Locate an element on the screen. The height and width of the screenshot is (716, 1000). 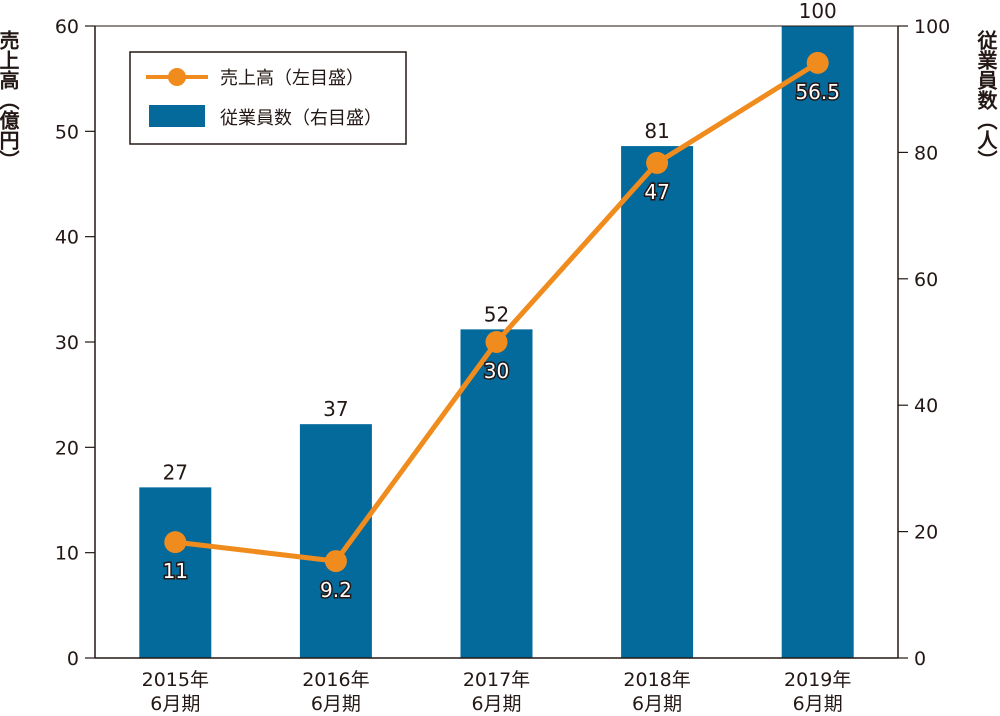
line-sales-value-label-3: 47 is located at coordinates (656, 192).